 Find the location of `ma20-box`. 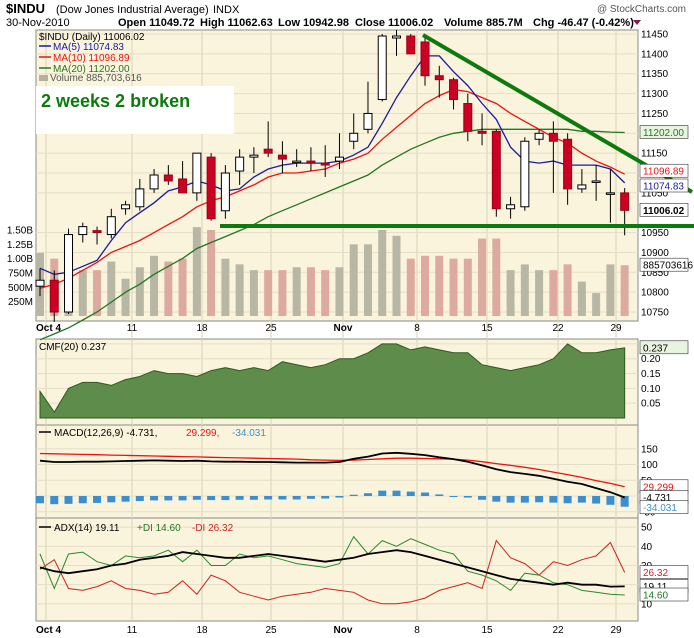

ma20-box is located at coordinates (664, 132).